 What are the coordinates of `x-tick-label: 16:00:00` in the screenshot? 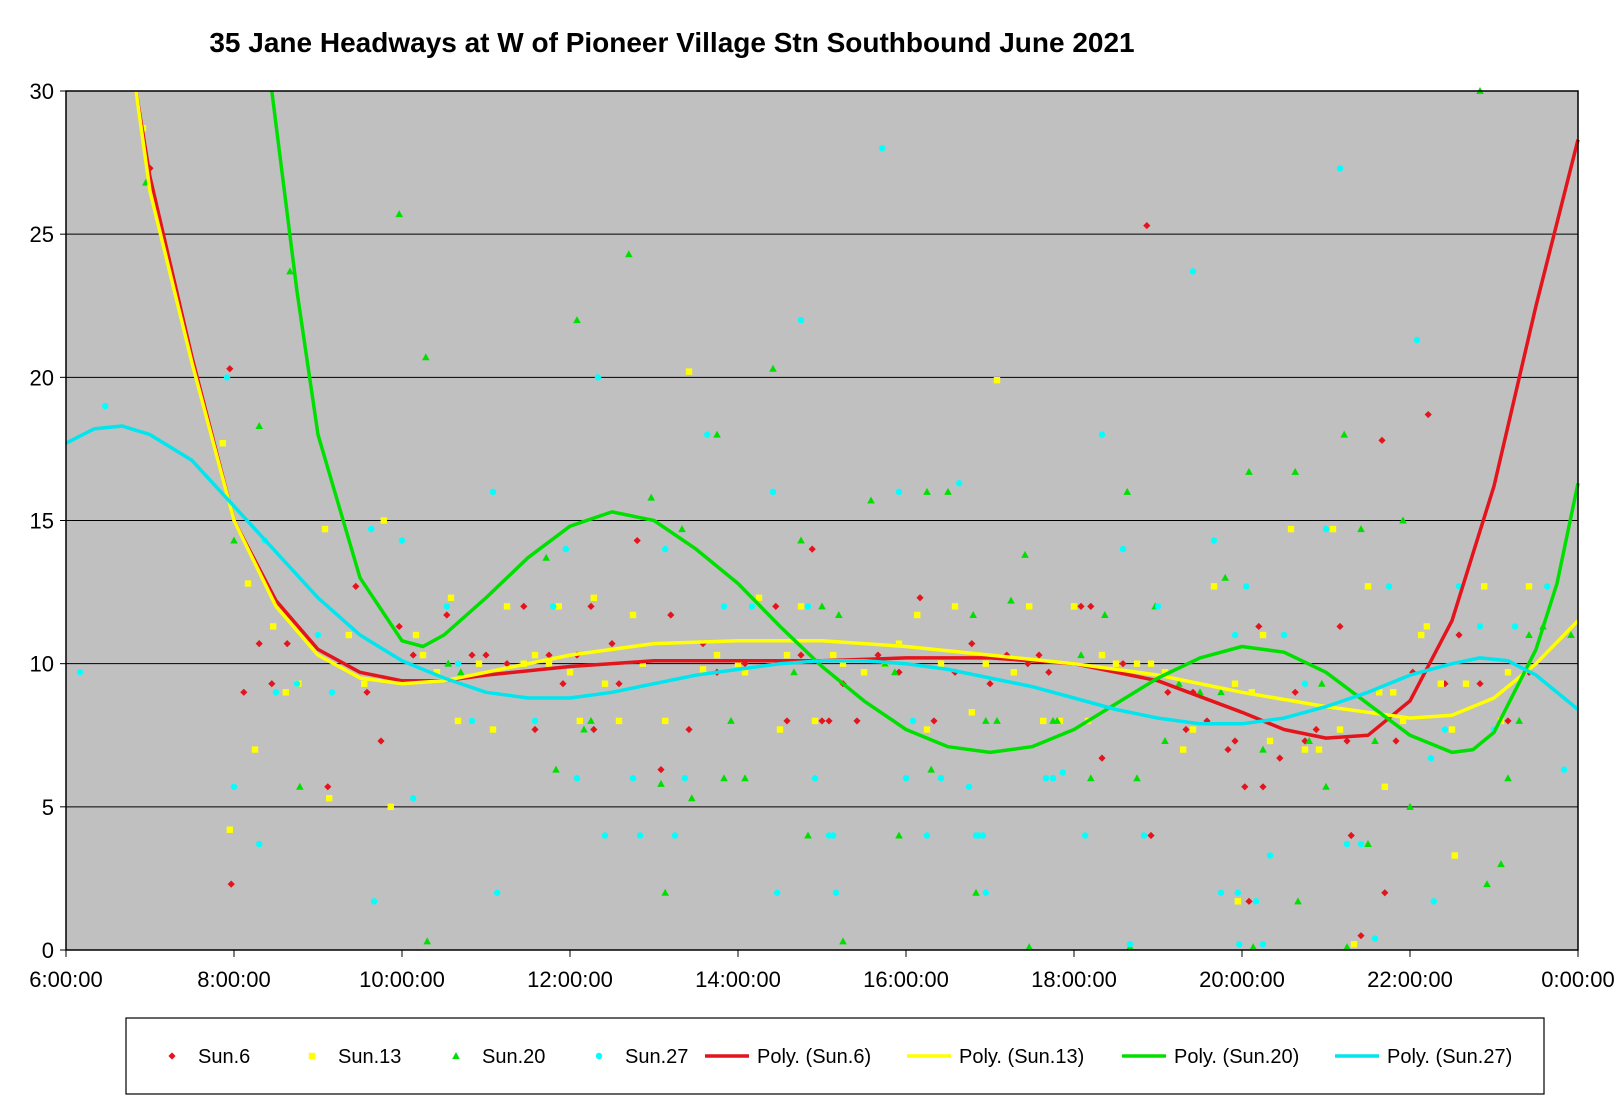 It's located at (906, 979).